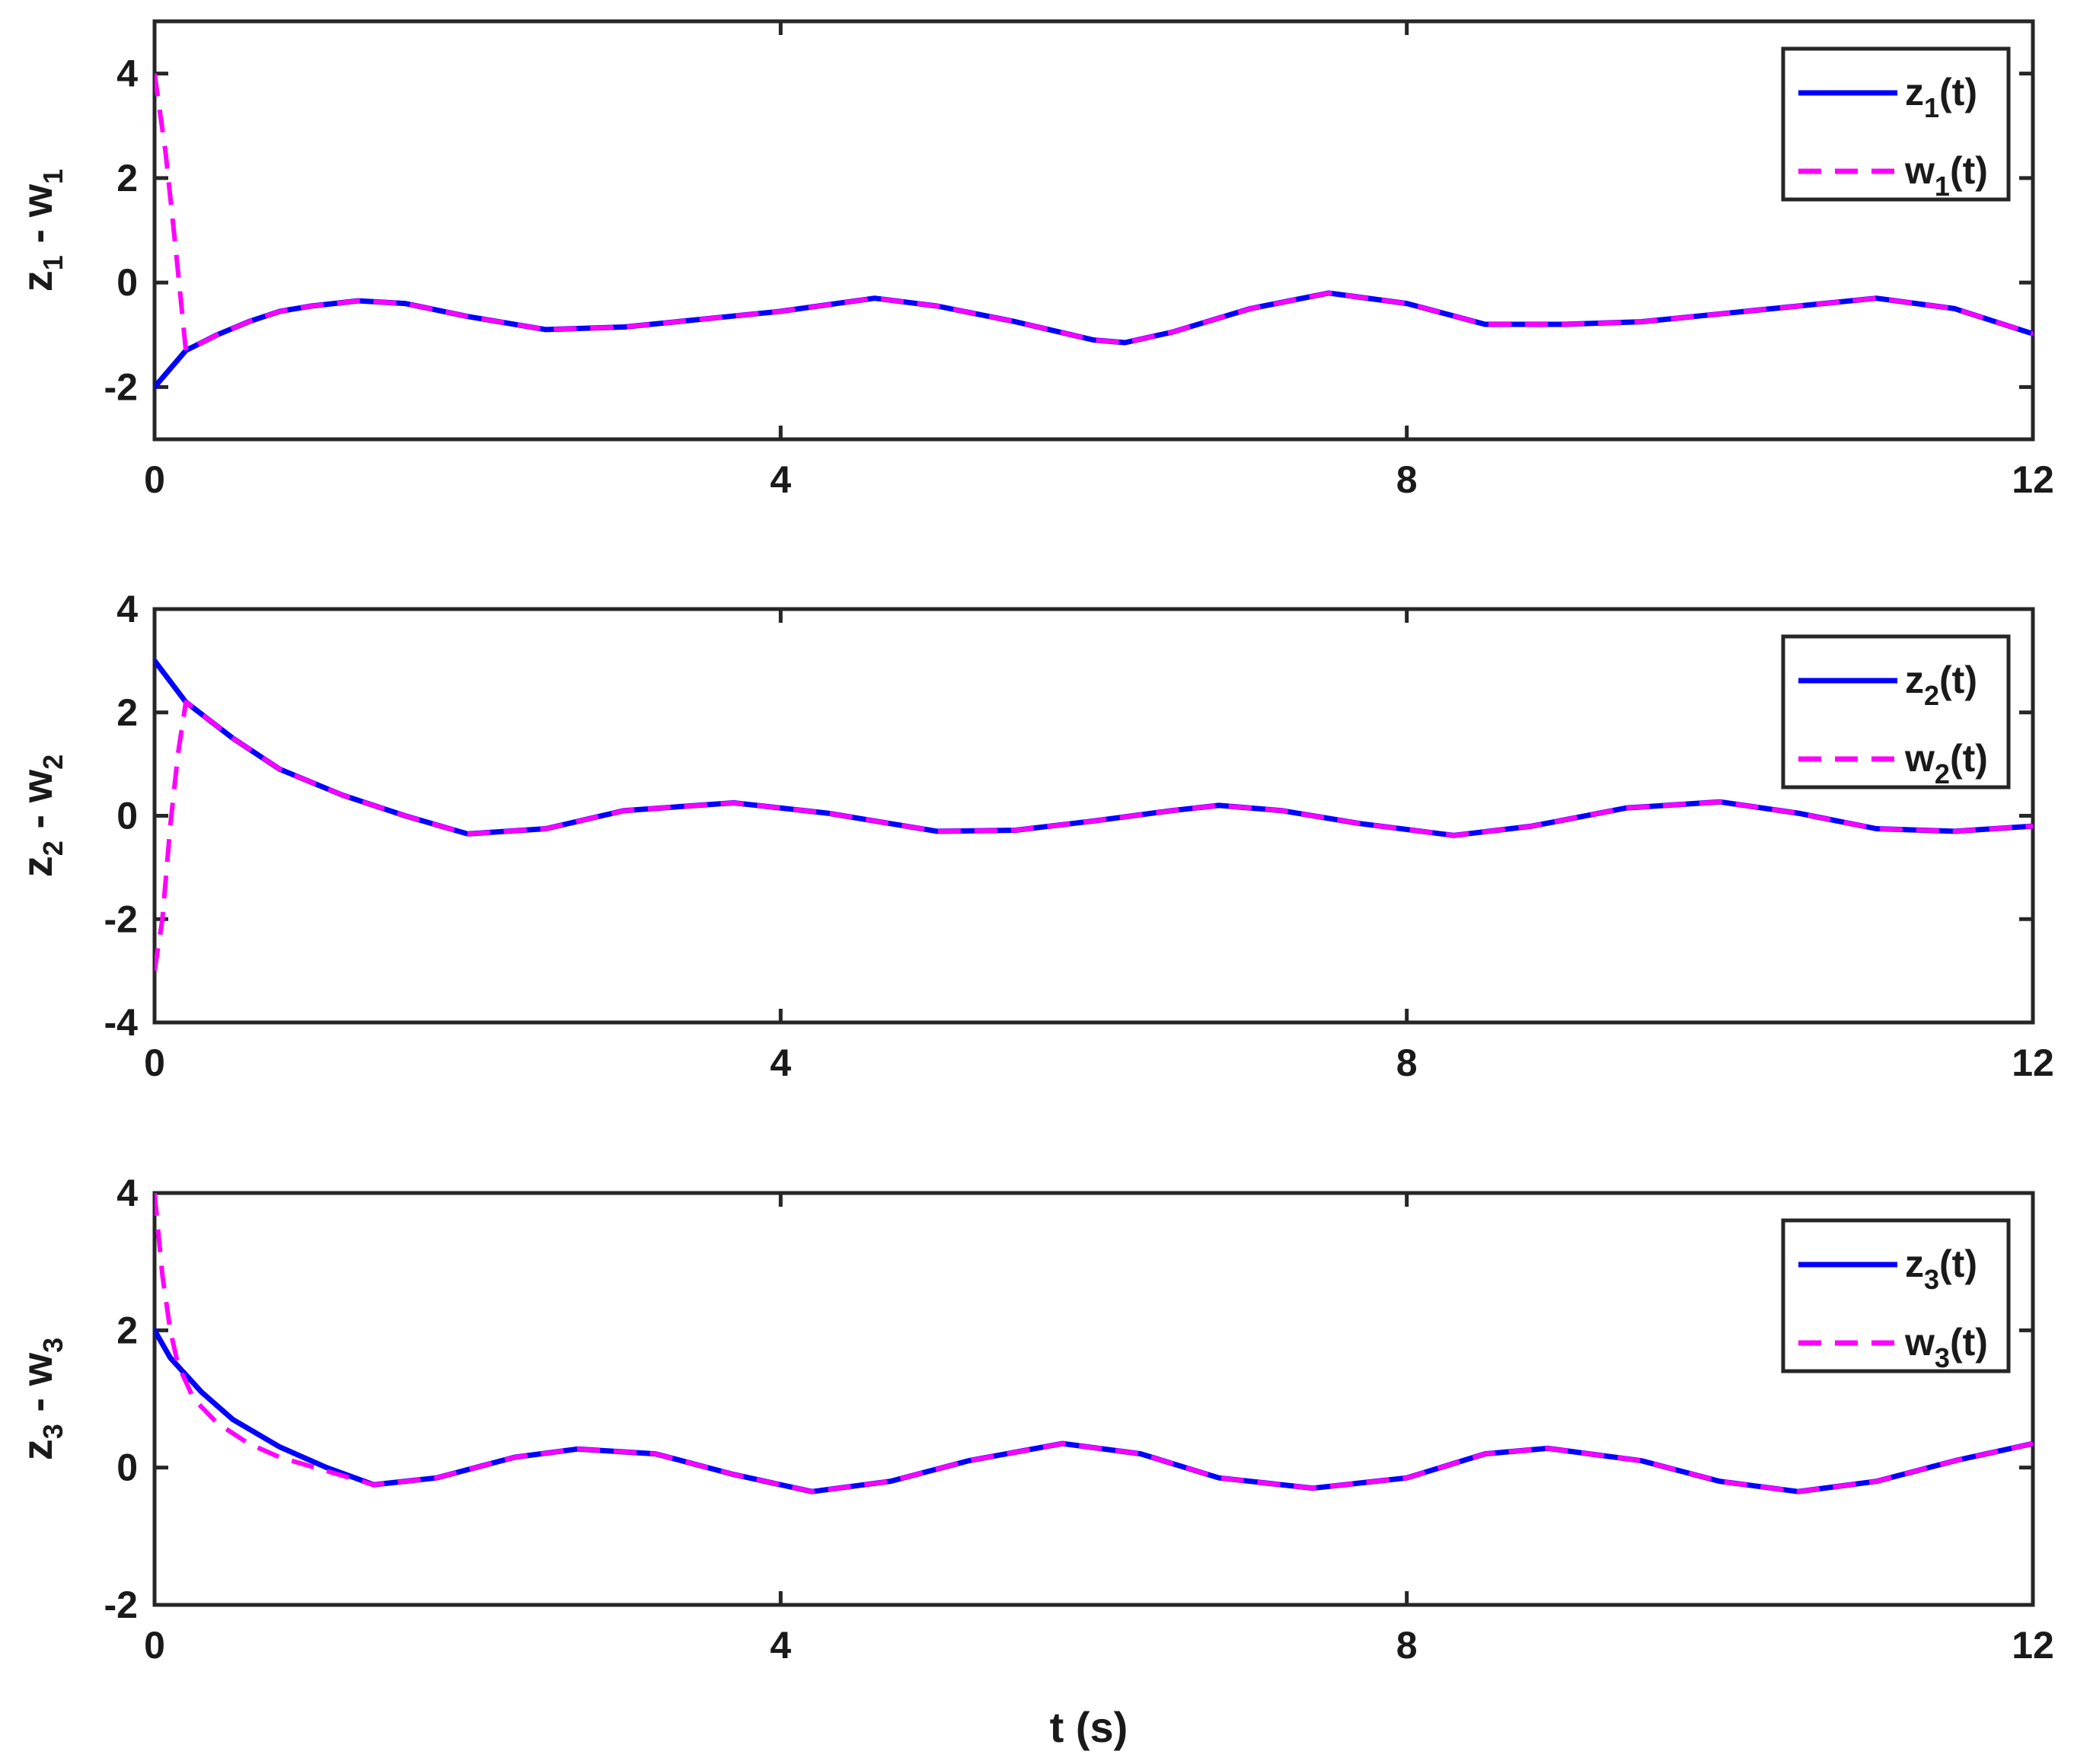 The width and height of the screenshot is (2074, 1764). I want to click on series-line-z2t, so click(1094, 748).